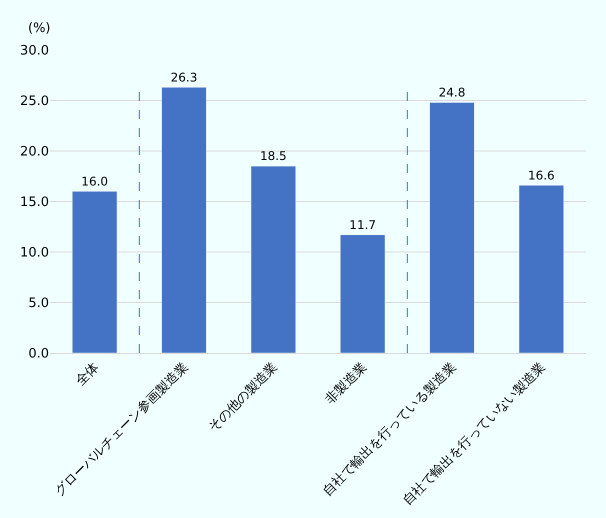  Describe the element at coordinates (34, 253) in the screenshot. I see `y-tick-label: 10.0` at that location.